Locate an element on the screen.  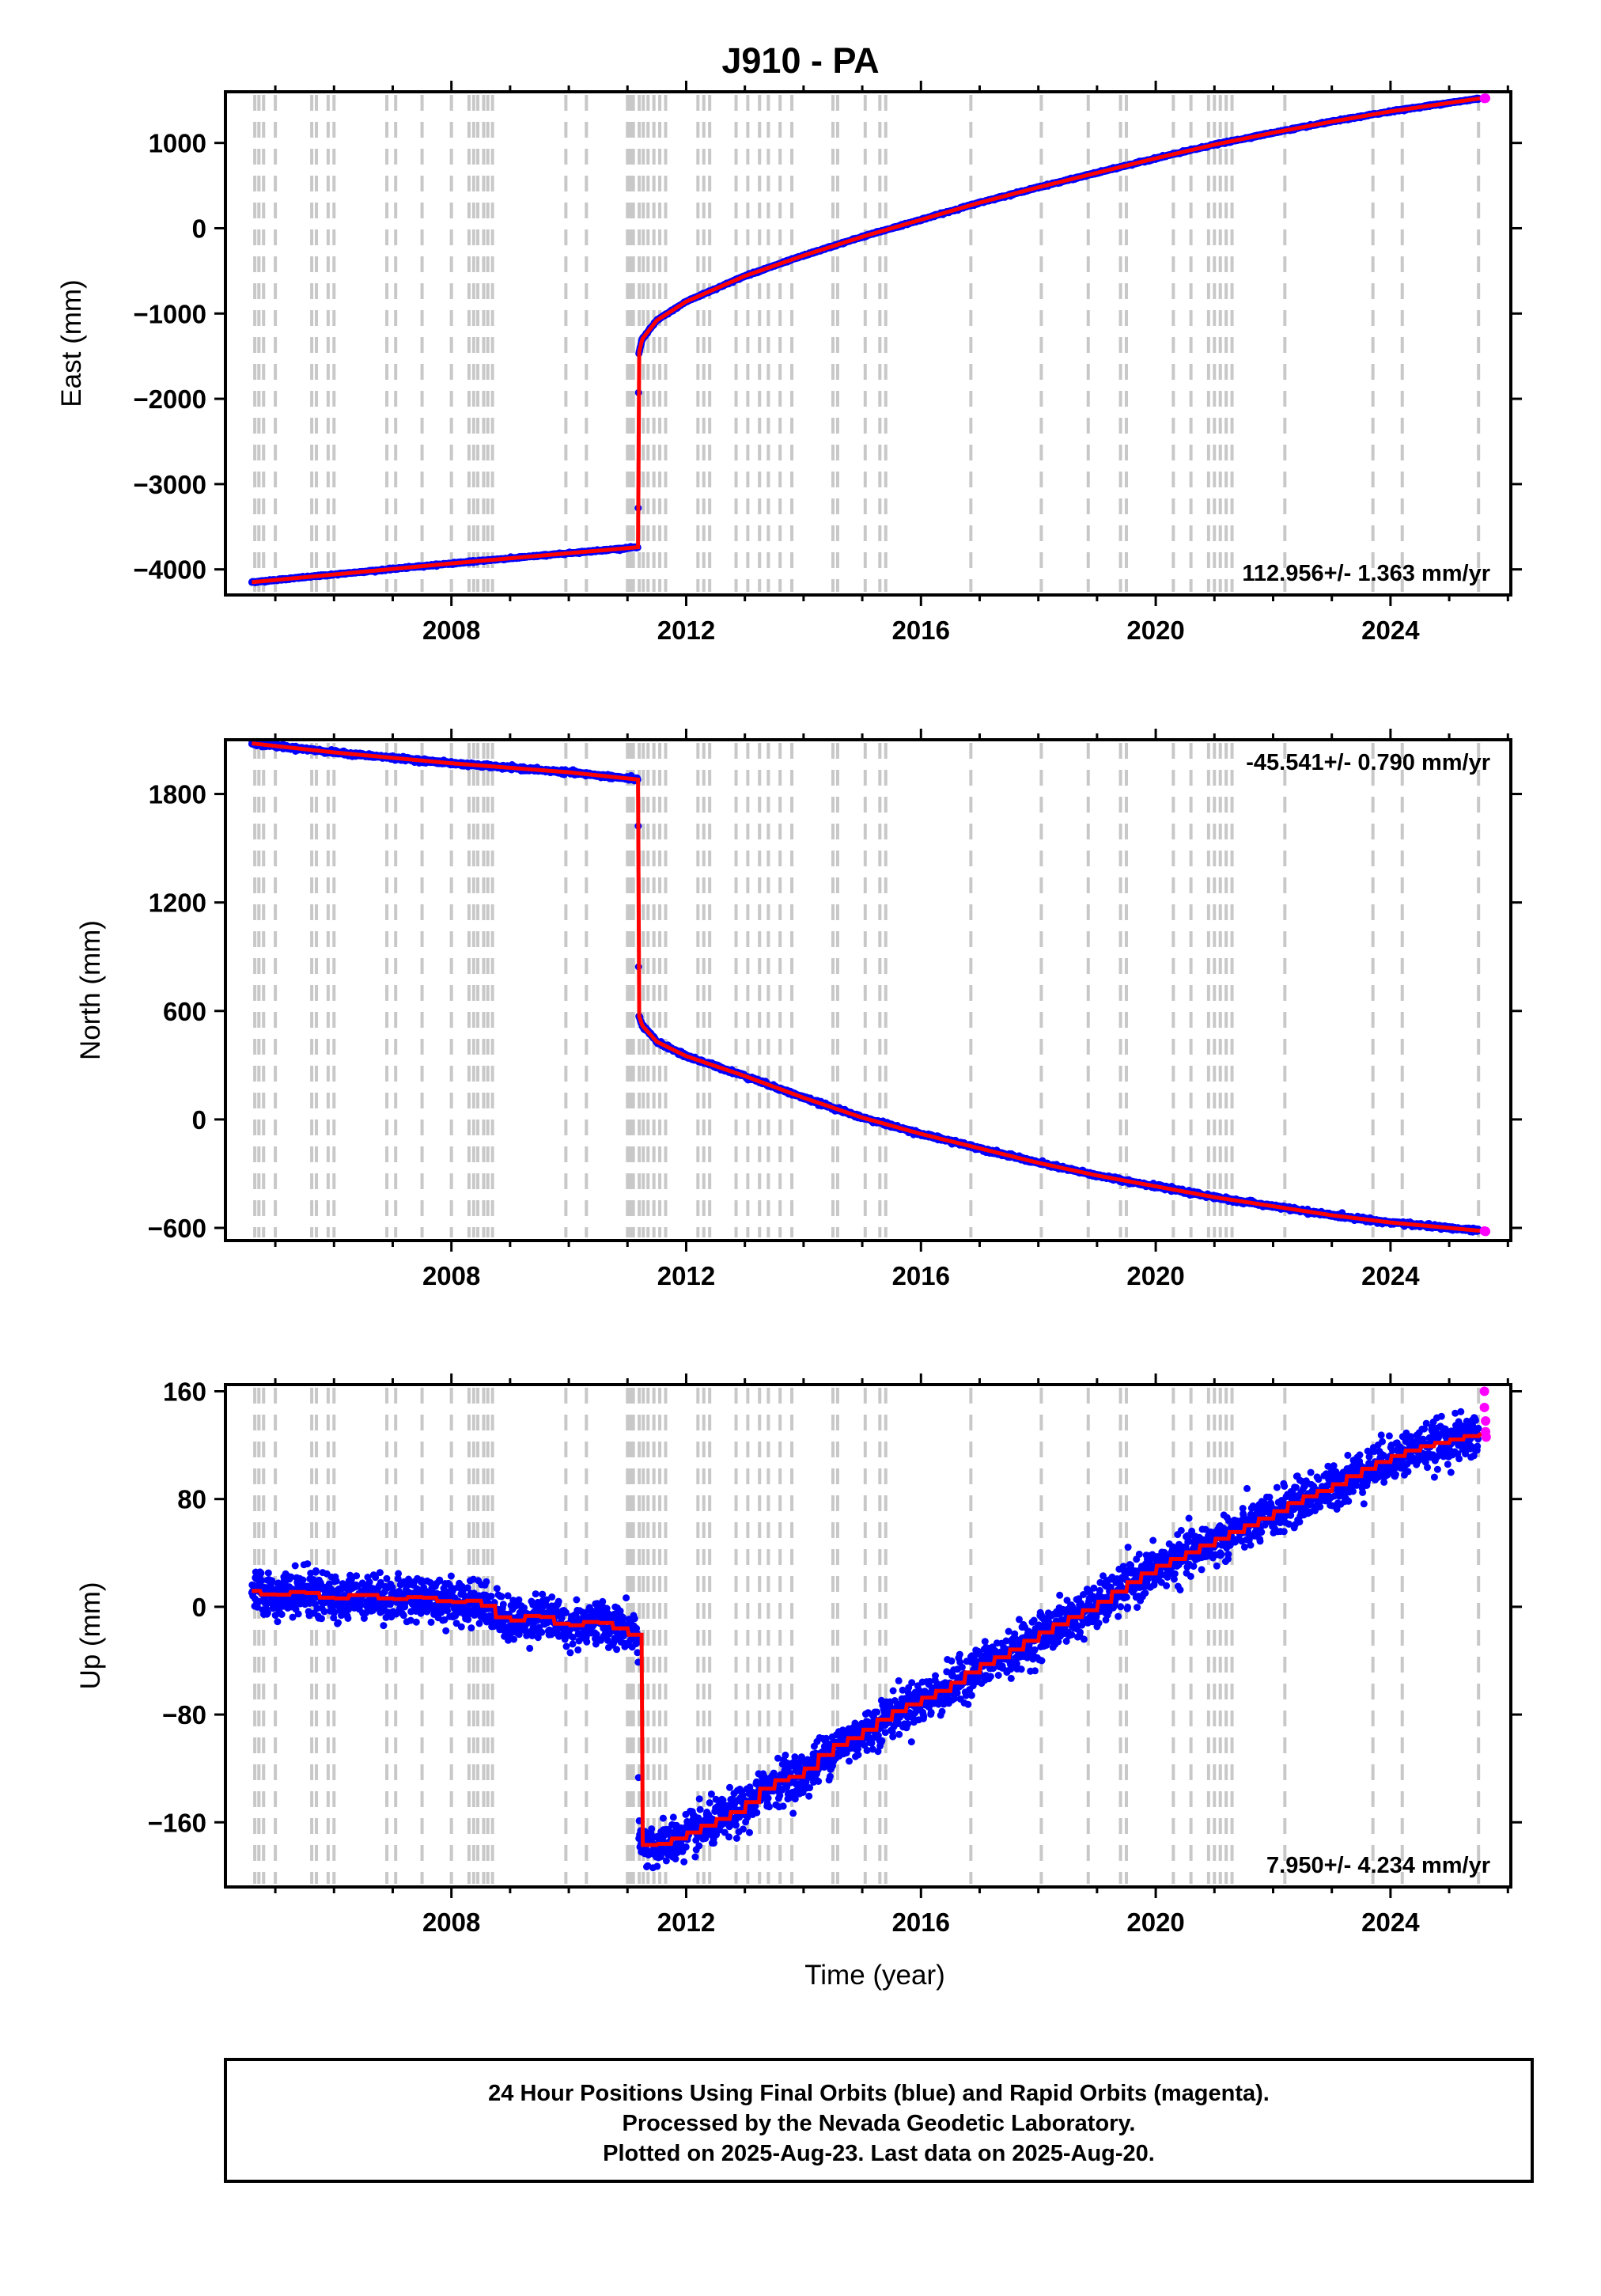
y-tick-label: −4000 is located at coordinates (169, 570).